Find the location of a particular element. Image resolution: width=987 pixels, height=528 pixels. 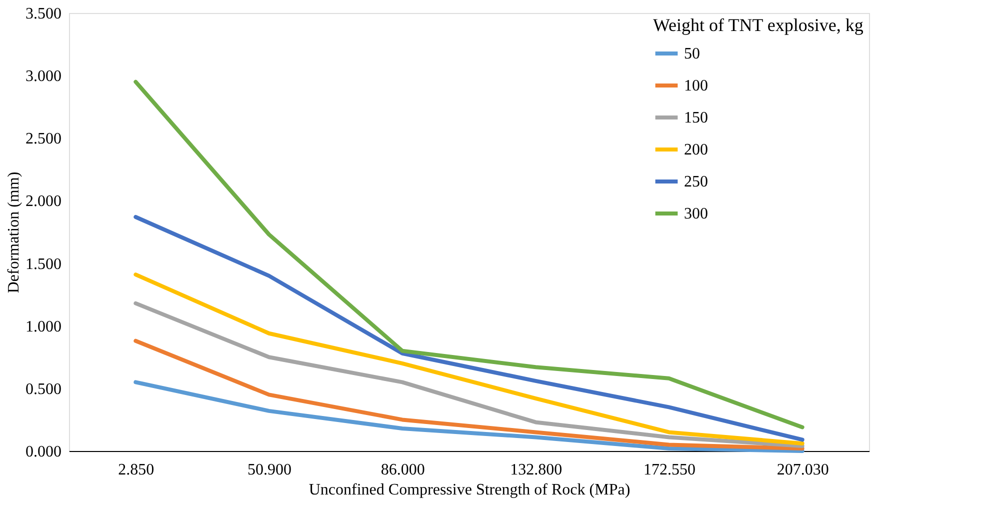

legend-label: 200 is located at coordinates (696, 150).